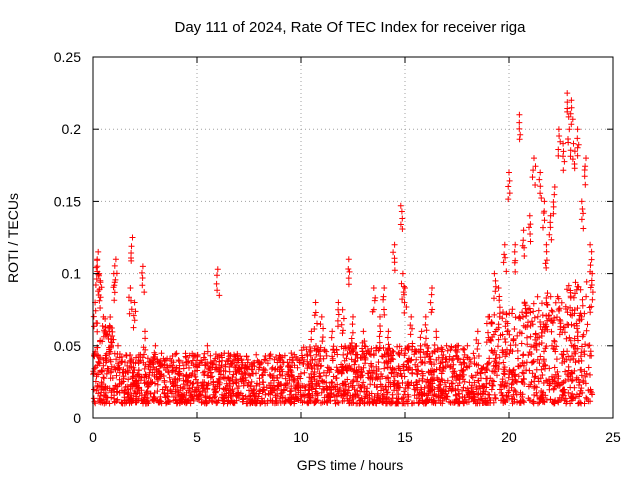 The image size is (640, 480). What do you see at coordinates (301, 437) in the screenshot?
I see `x-tick-label: 10` at bounding box center [301, 437].